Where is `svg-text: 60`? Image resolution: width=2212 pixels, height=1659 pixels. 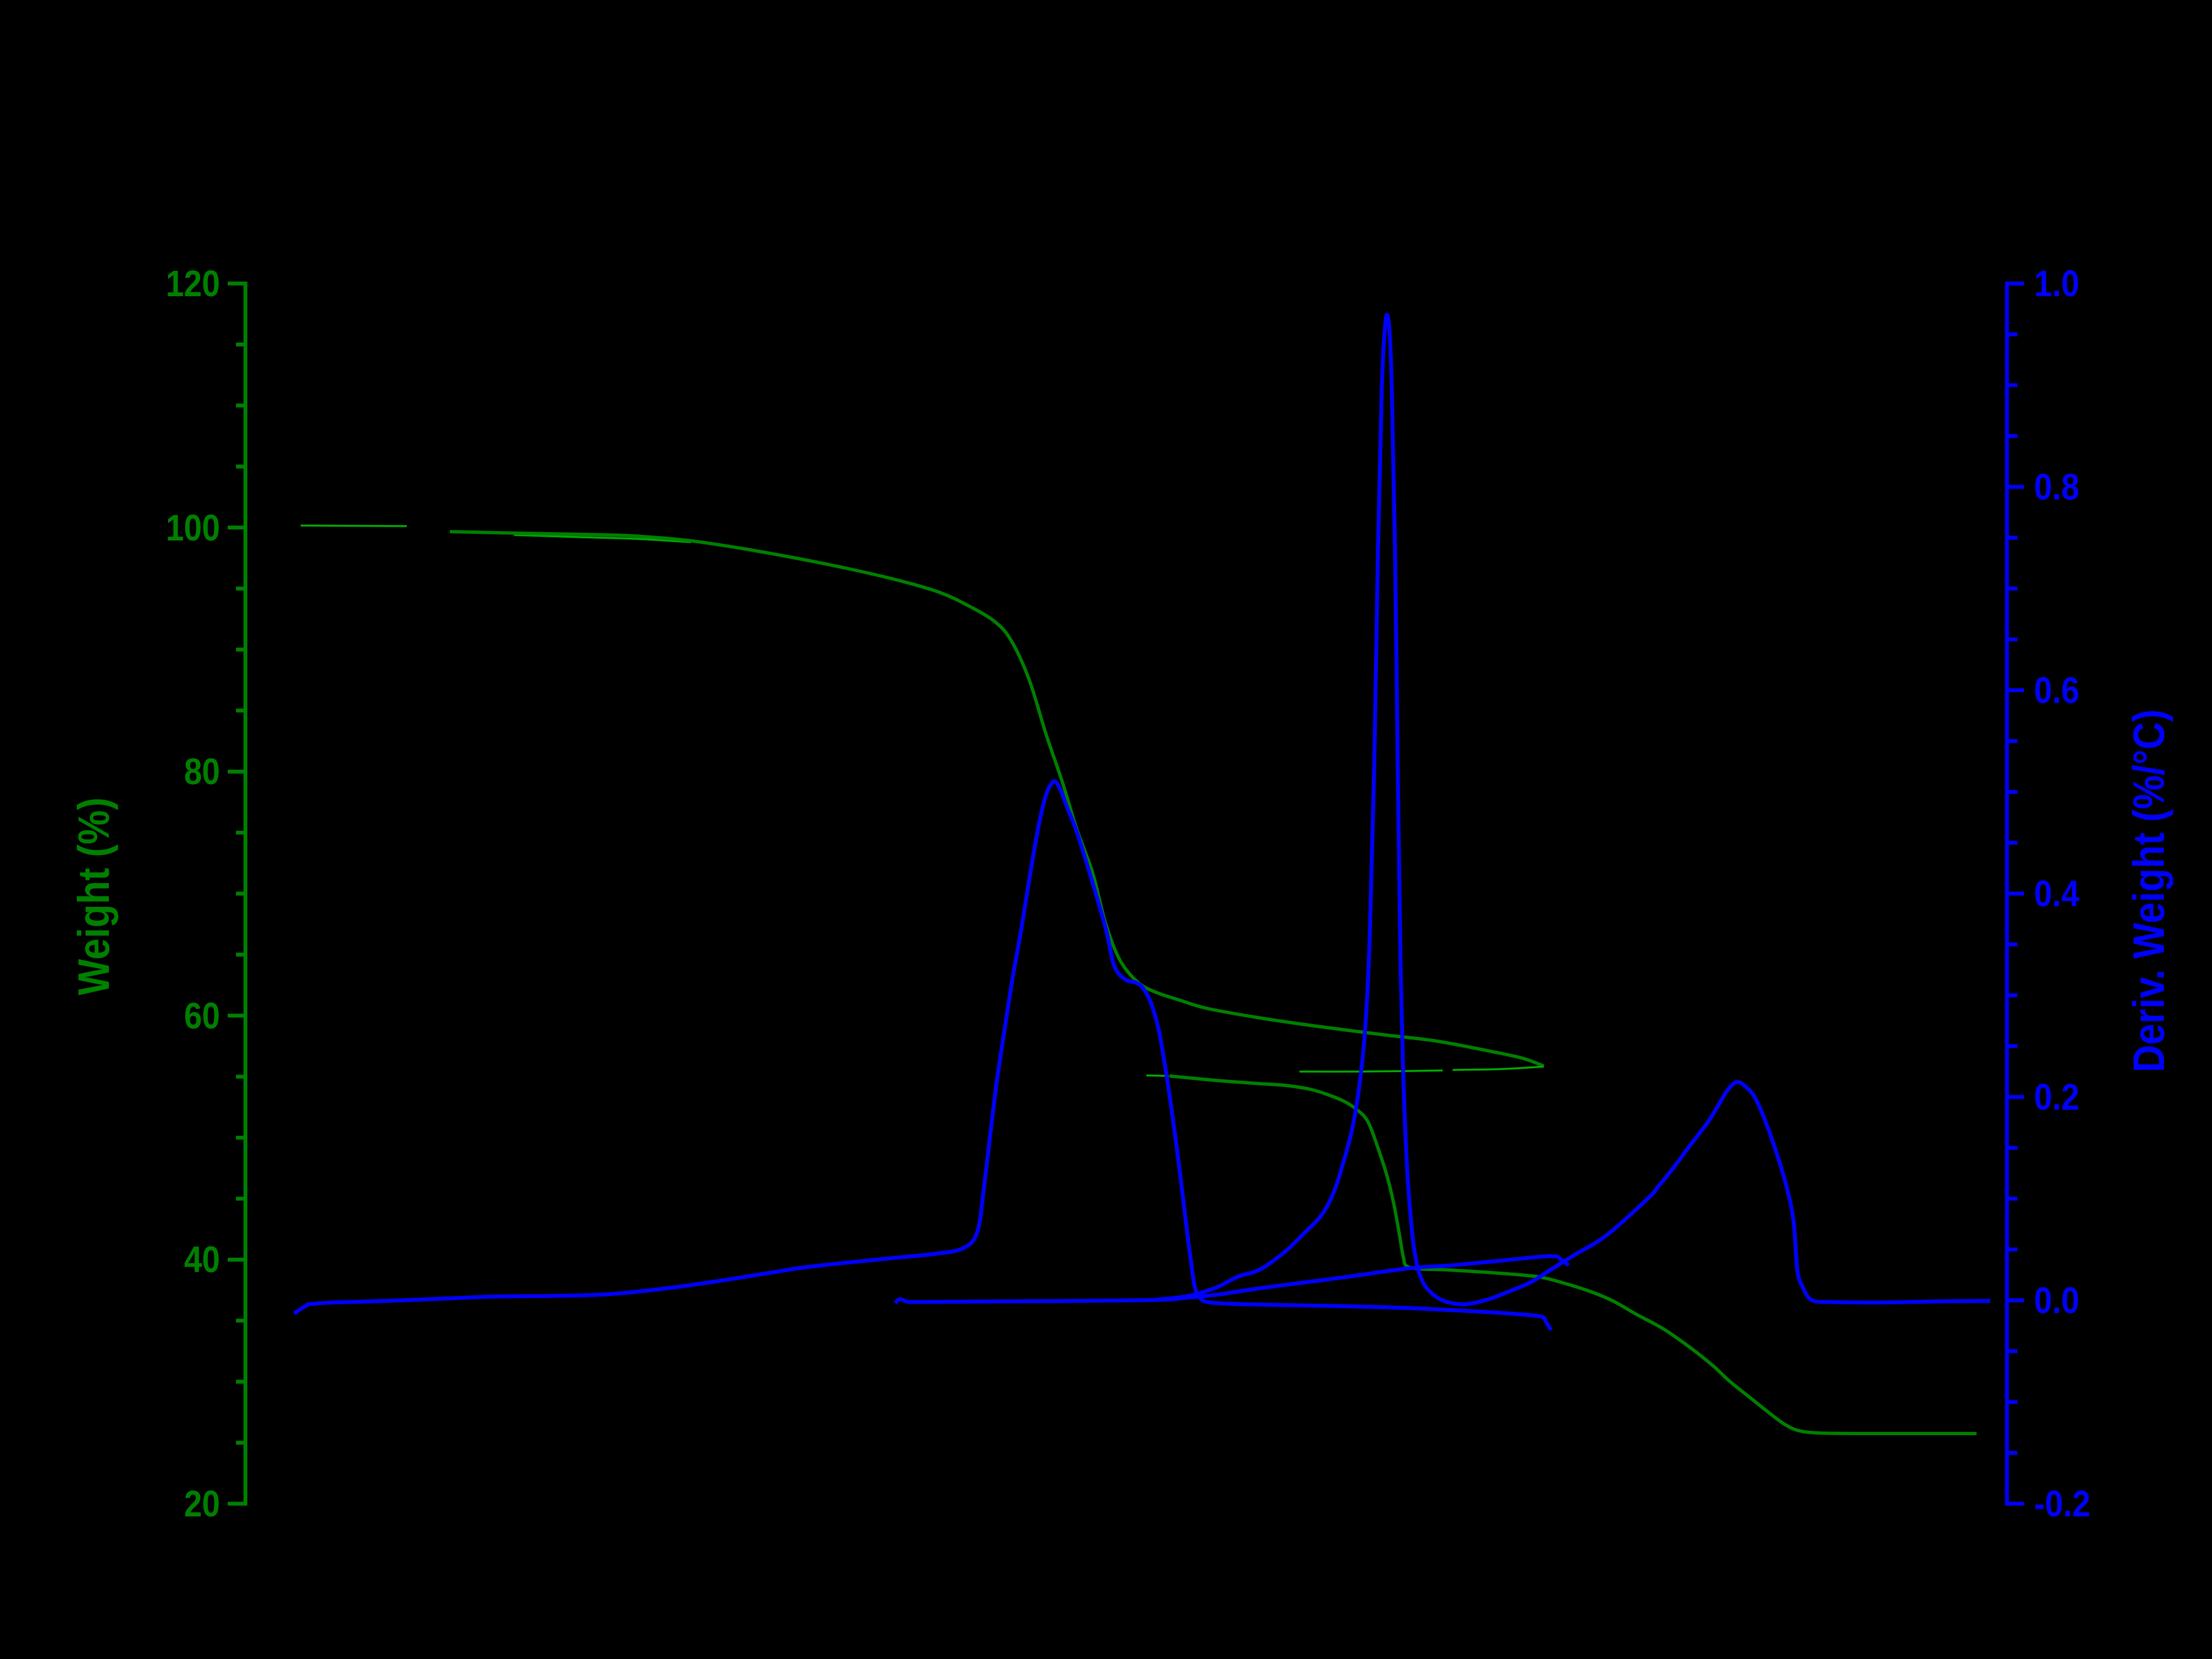
svg-text: 60 is located at coordinates (202, 1016).